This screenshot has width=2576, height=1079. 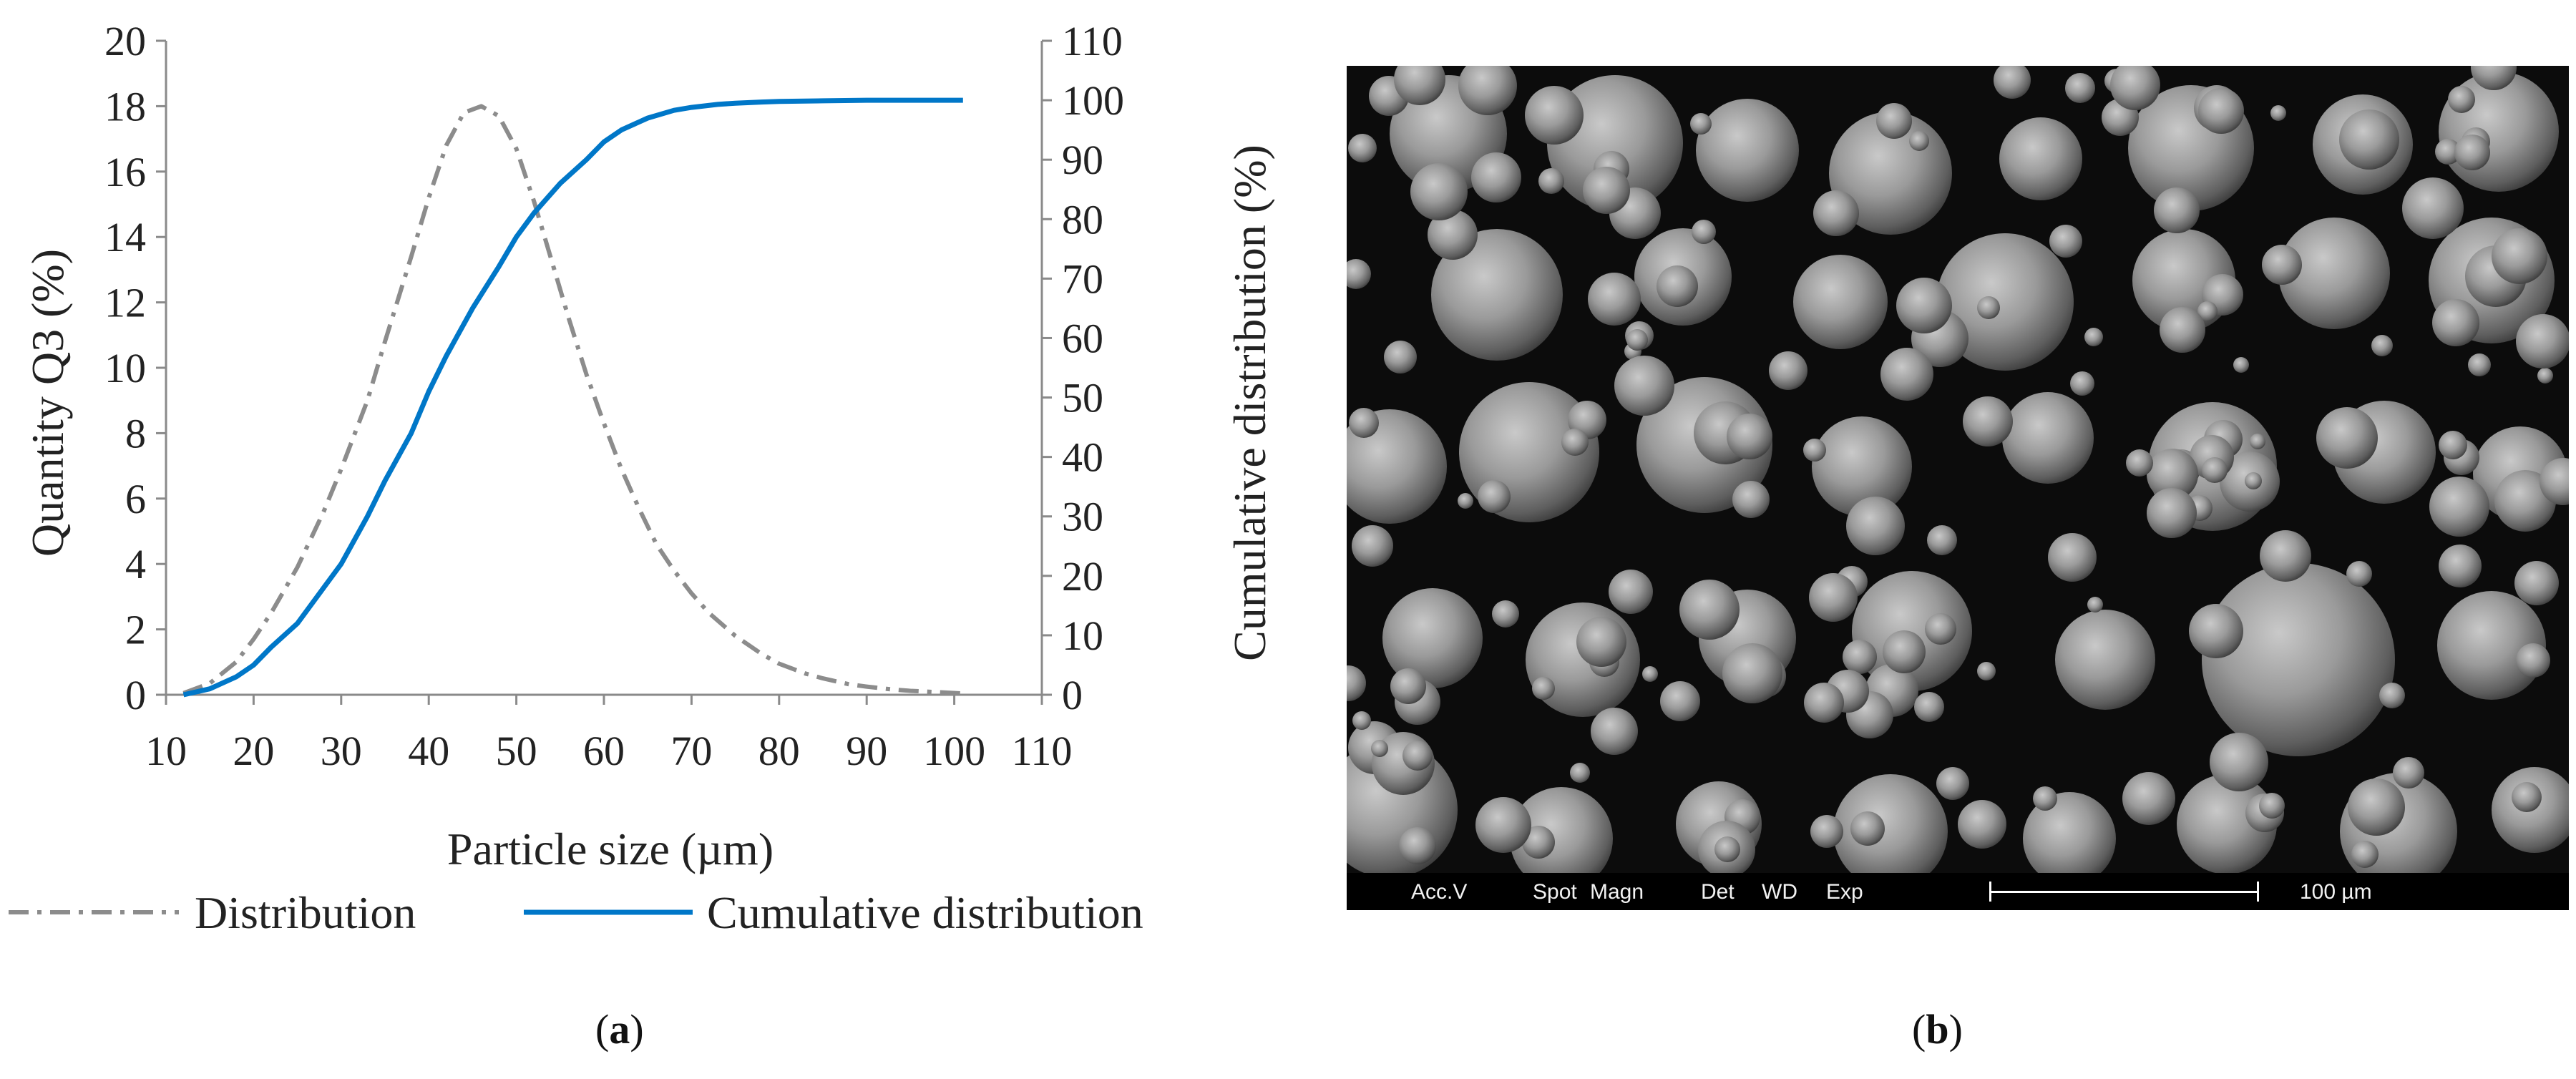 I want to click on scale-bar, so click(x=2123, y=892).